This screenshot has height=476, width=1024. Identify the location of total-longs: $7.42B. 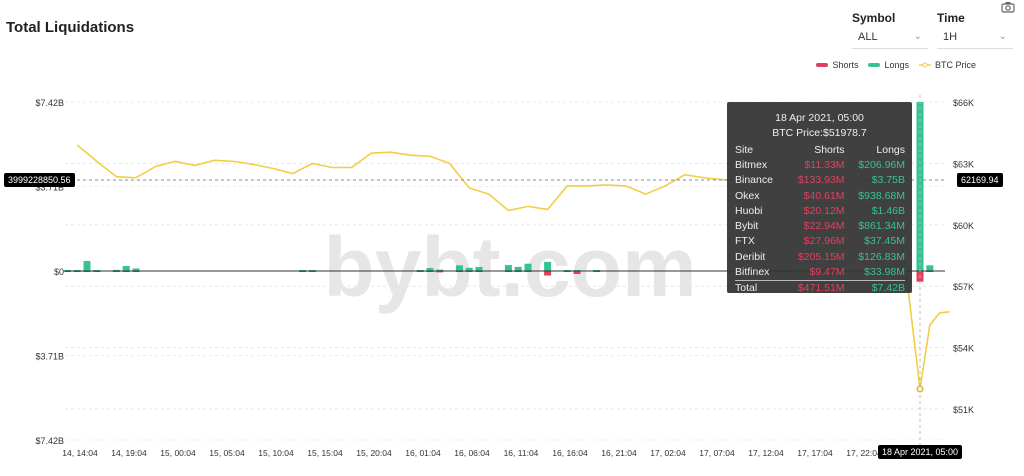
(874, 287).